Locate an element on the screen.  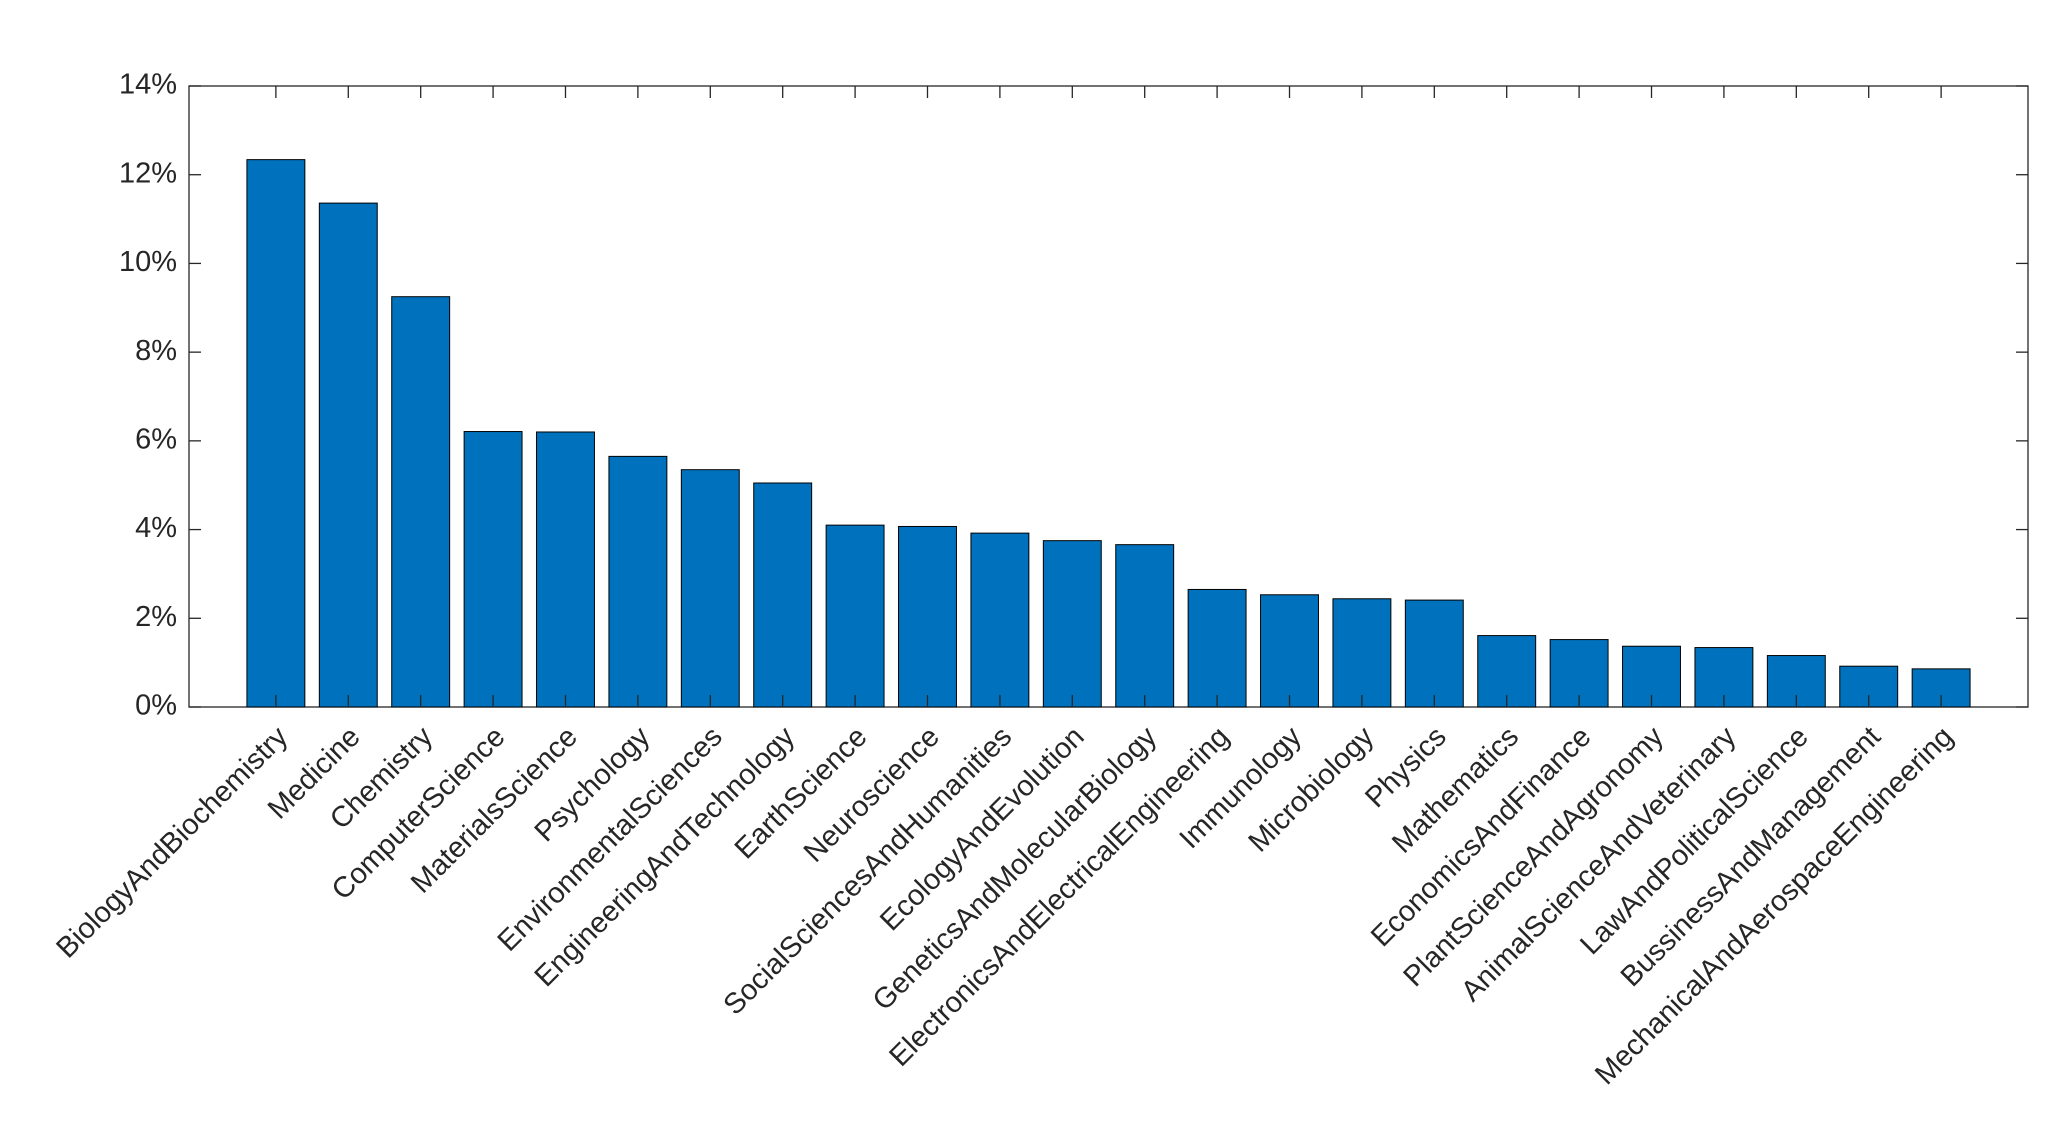
y-tick-label: 0% is located at coordinates (156, 706).